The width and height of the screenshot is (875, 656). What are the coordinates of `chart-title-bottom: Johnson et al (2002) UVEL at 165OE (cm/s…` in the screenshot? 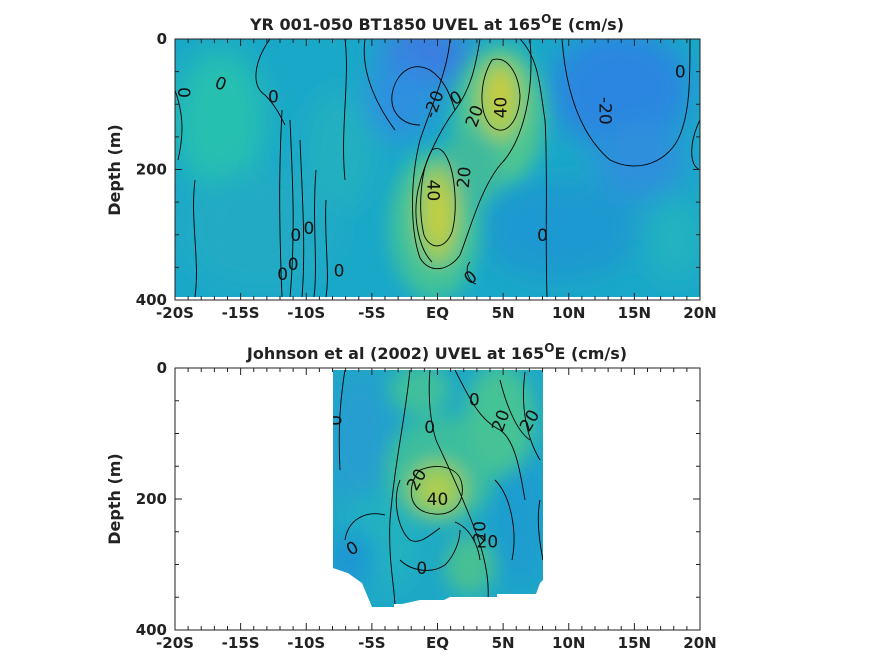 It's located at (436, 352).